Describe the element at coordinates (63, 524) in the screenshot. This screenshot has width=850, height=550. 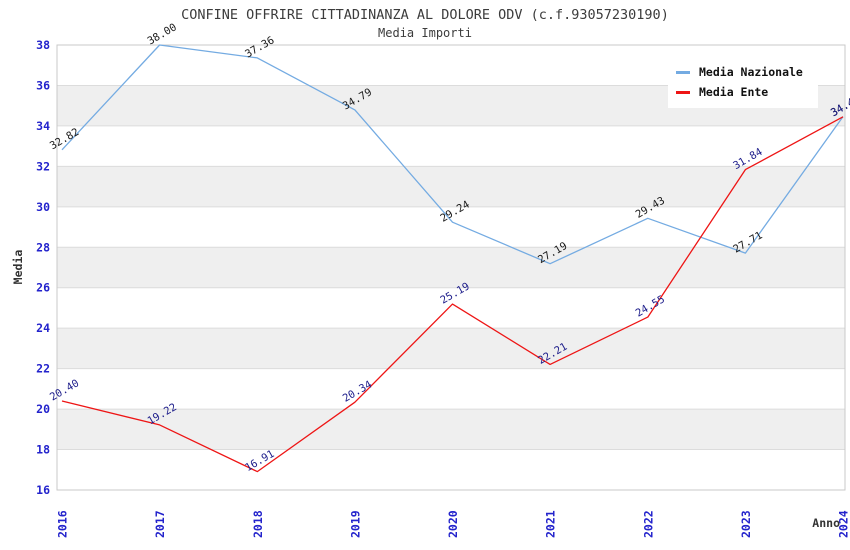
I see `x-tick-label: 2016` at that location.